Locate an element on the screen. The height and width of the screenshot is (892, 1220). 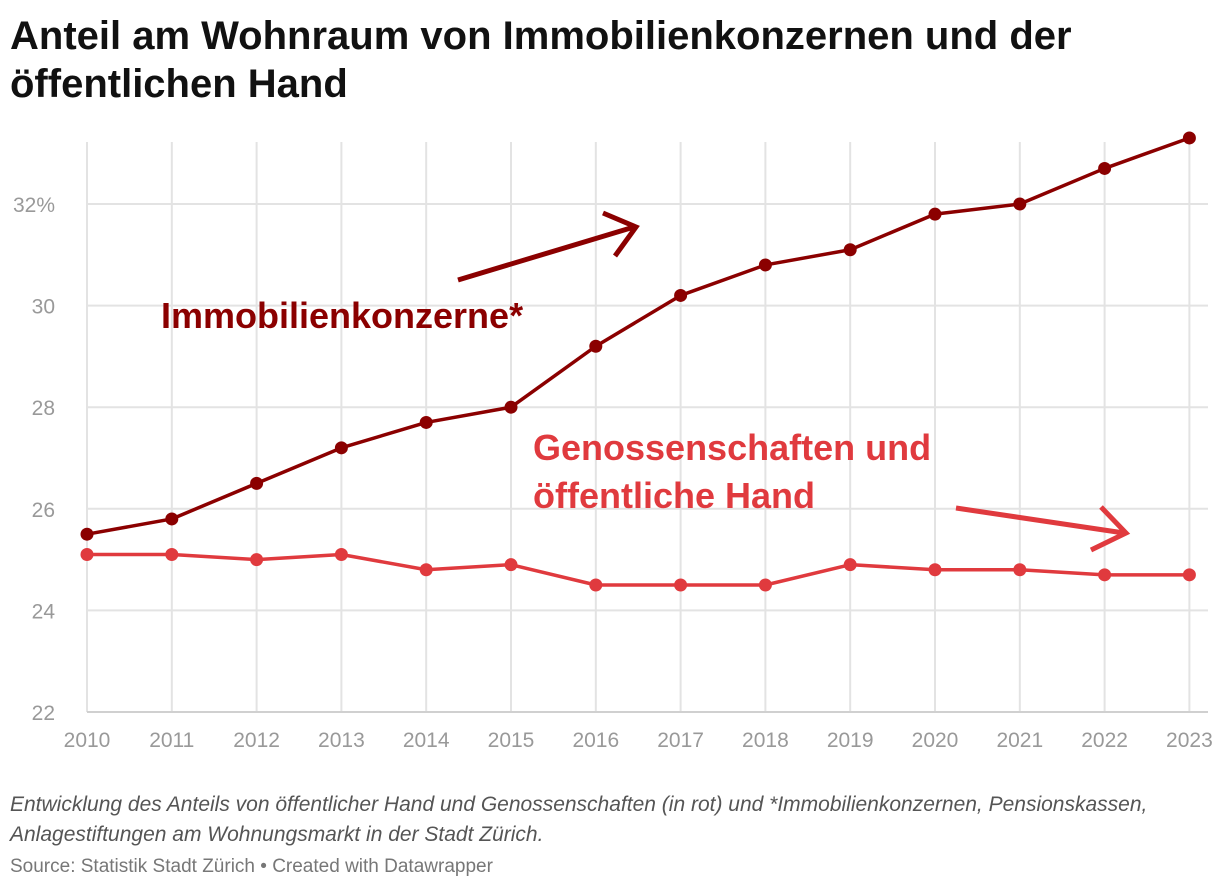
x-tick-label: 2017 is located at coordinates (680, 740).